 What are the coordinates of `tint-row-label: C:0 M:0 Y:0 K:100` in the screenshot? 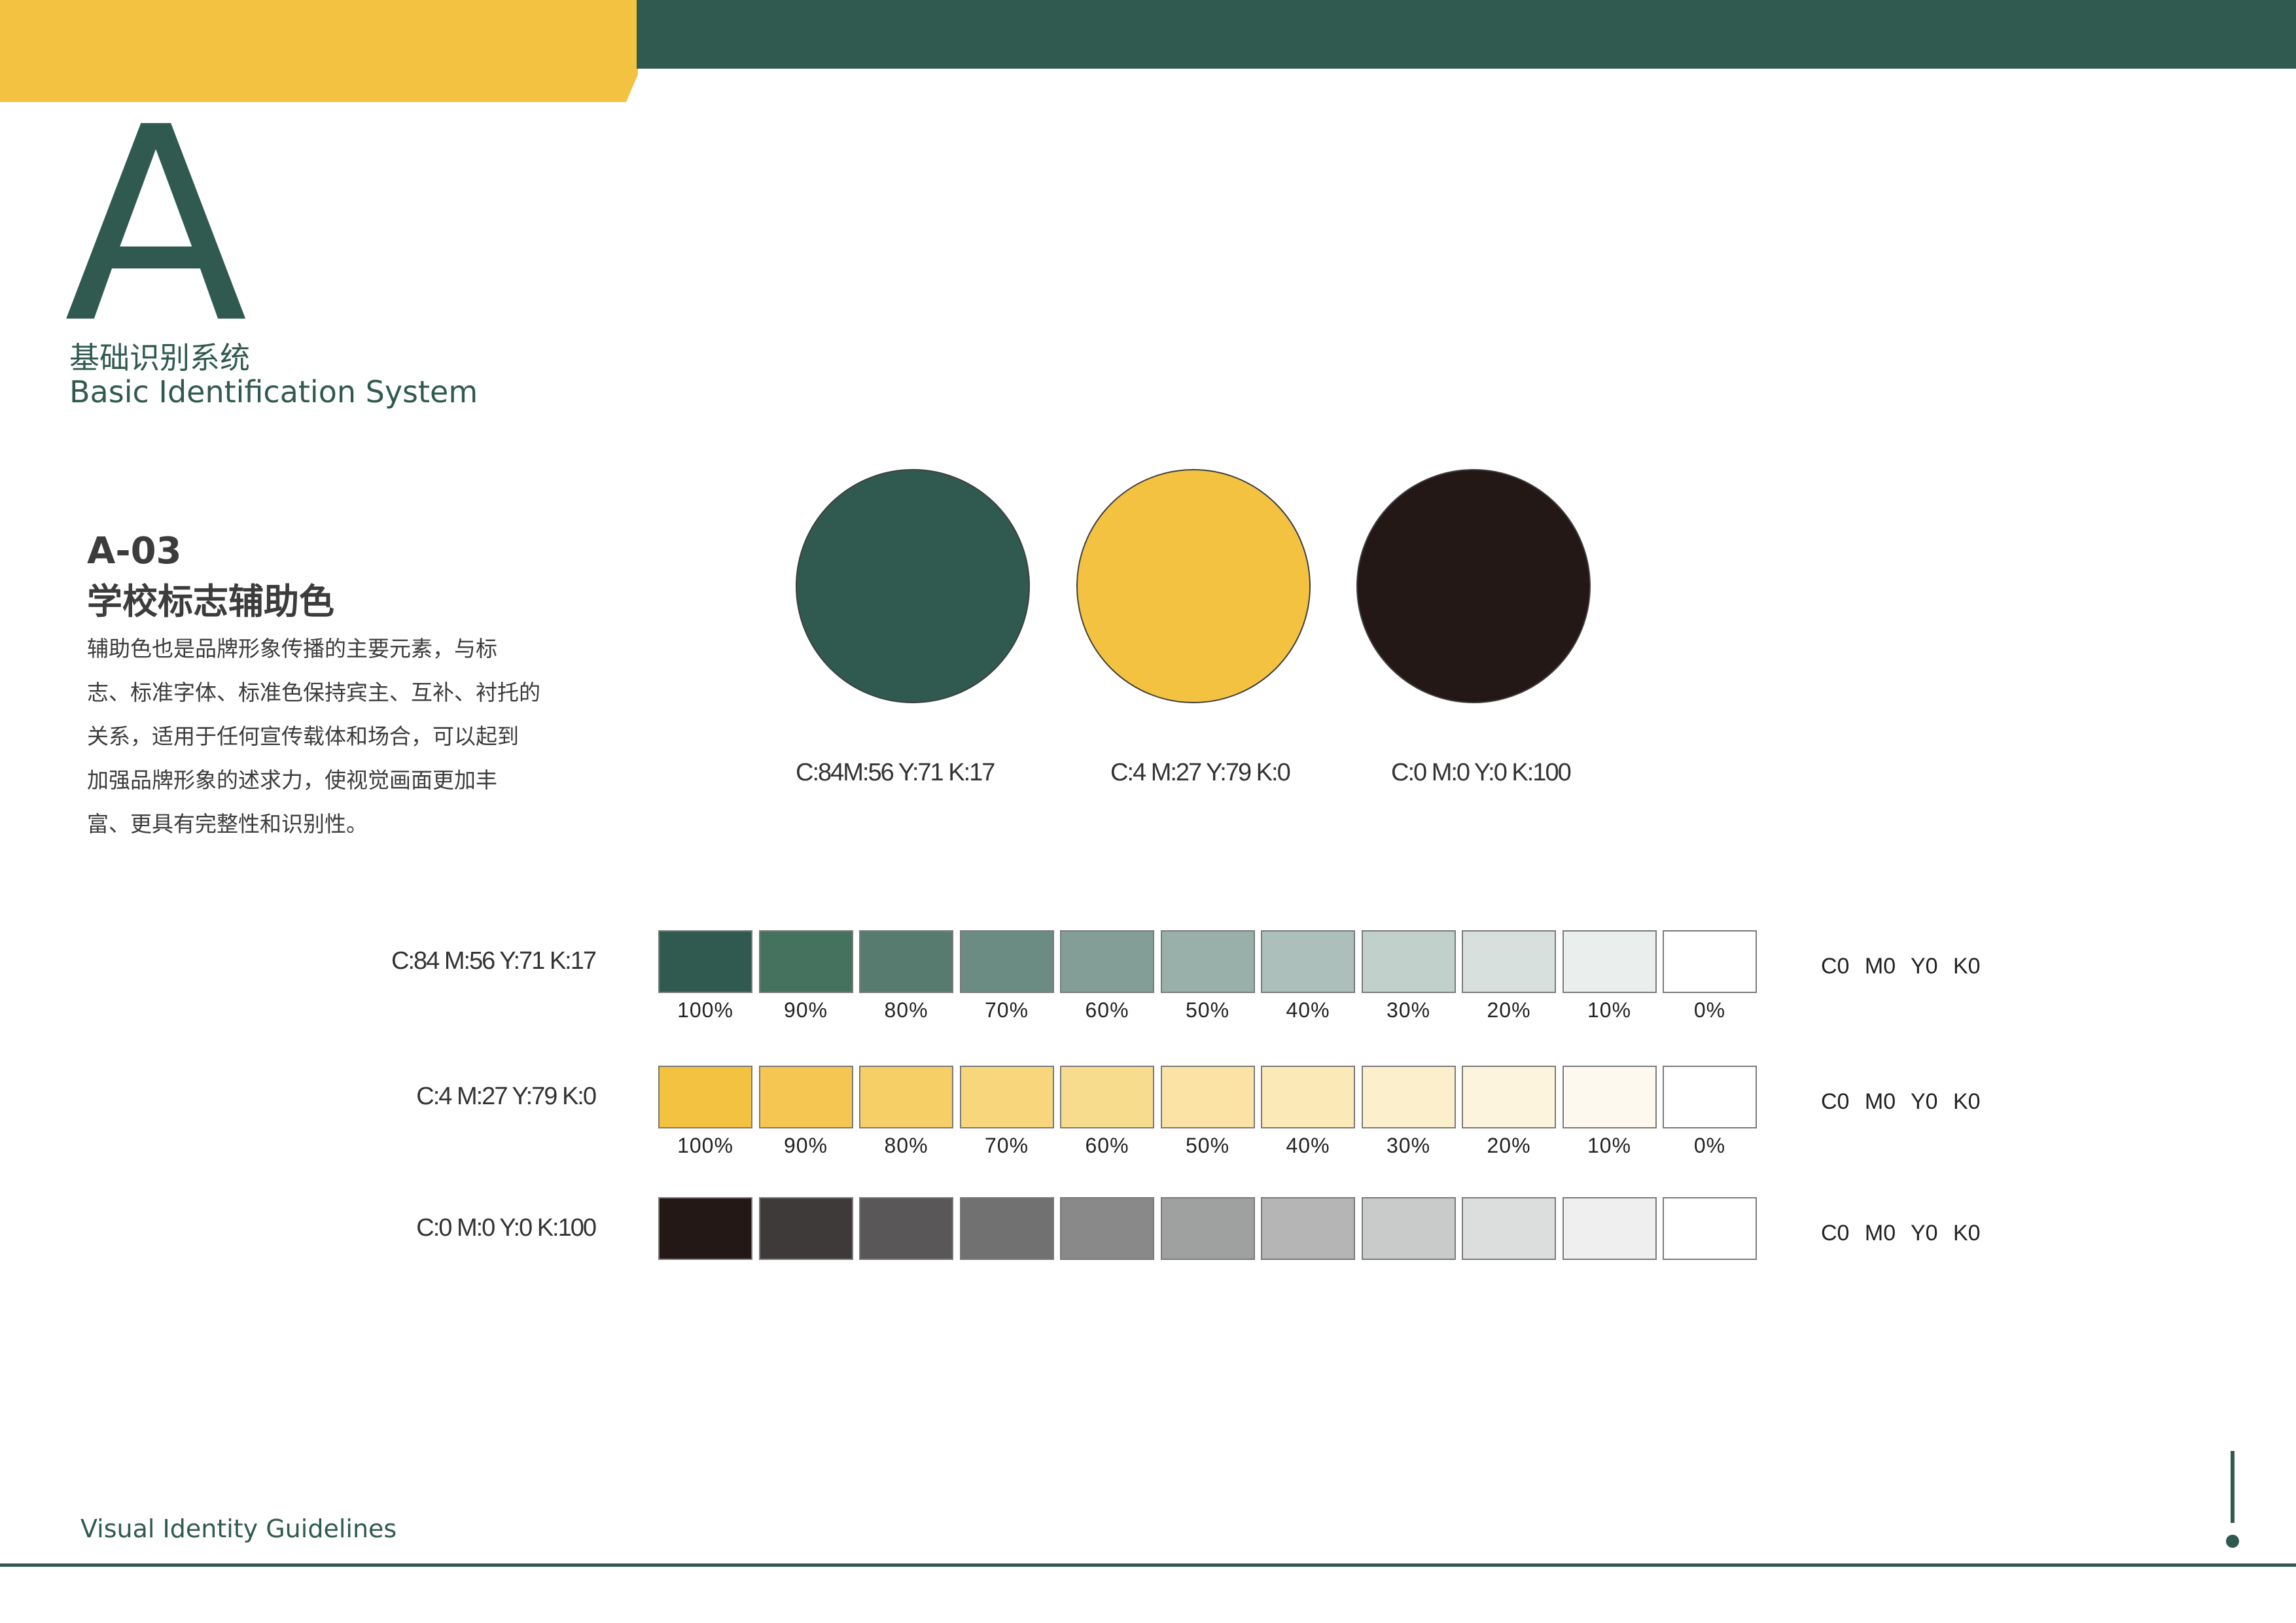 It's located at (507, 1228).